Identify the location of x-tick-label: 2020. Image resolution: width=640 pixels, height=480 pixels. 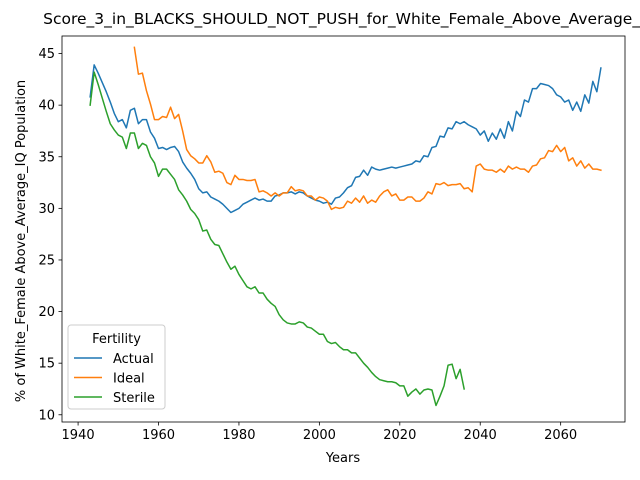
(399, 435).